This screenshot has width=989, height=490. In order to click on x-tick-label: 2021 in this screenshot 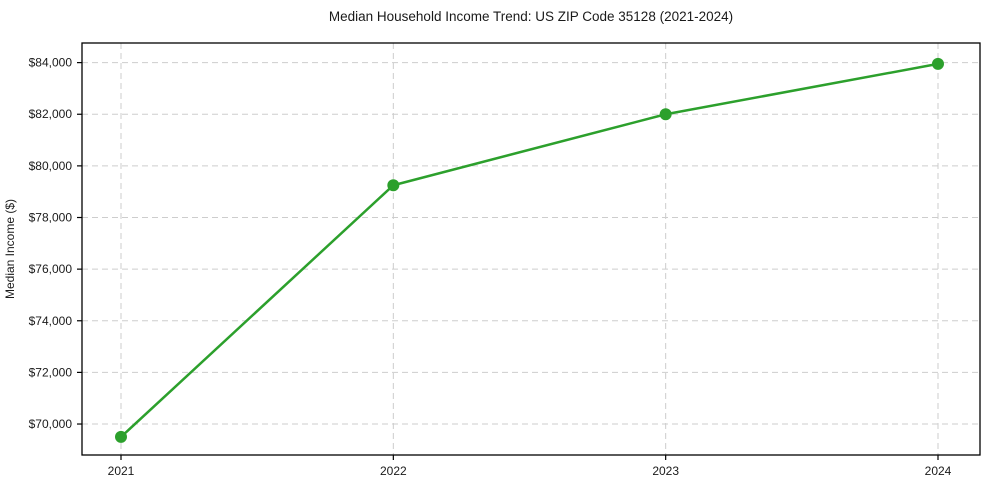, I will do `click(121, 471)`.